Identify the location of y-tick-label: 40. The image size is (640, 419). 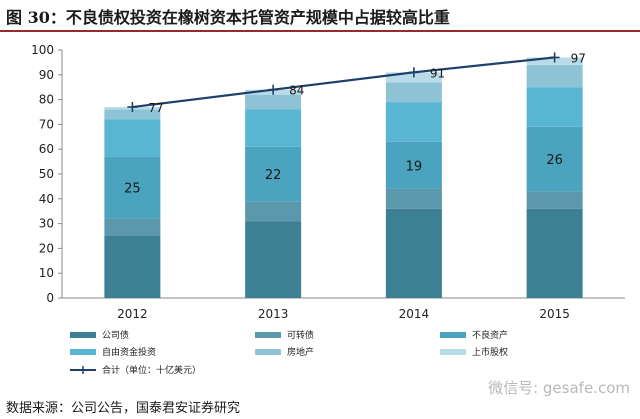
(46, 199).